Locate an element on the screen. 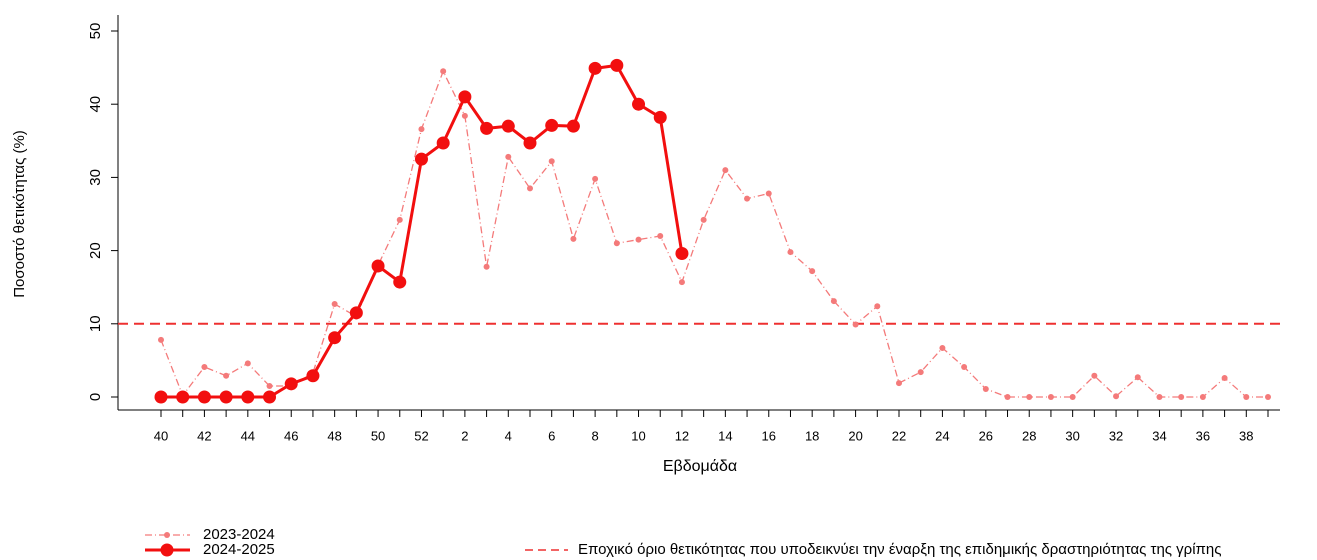  x-tick-label: 48 is located at coordinates (334, 435).